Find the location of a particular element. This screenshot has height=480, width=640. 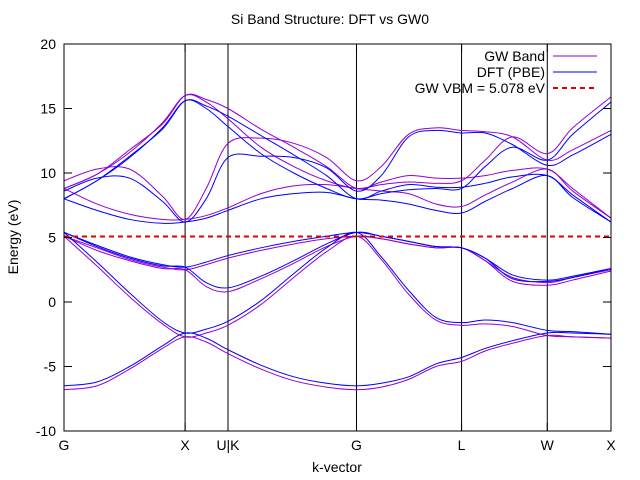

y-tick-label: 5 is located at coordinates (52, 238).